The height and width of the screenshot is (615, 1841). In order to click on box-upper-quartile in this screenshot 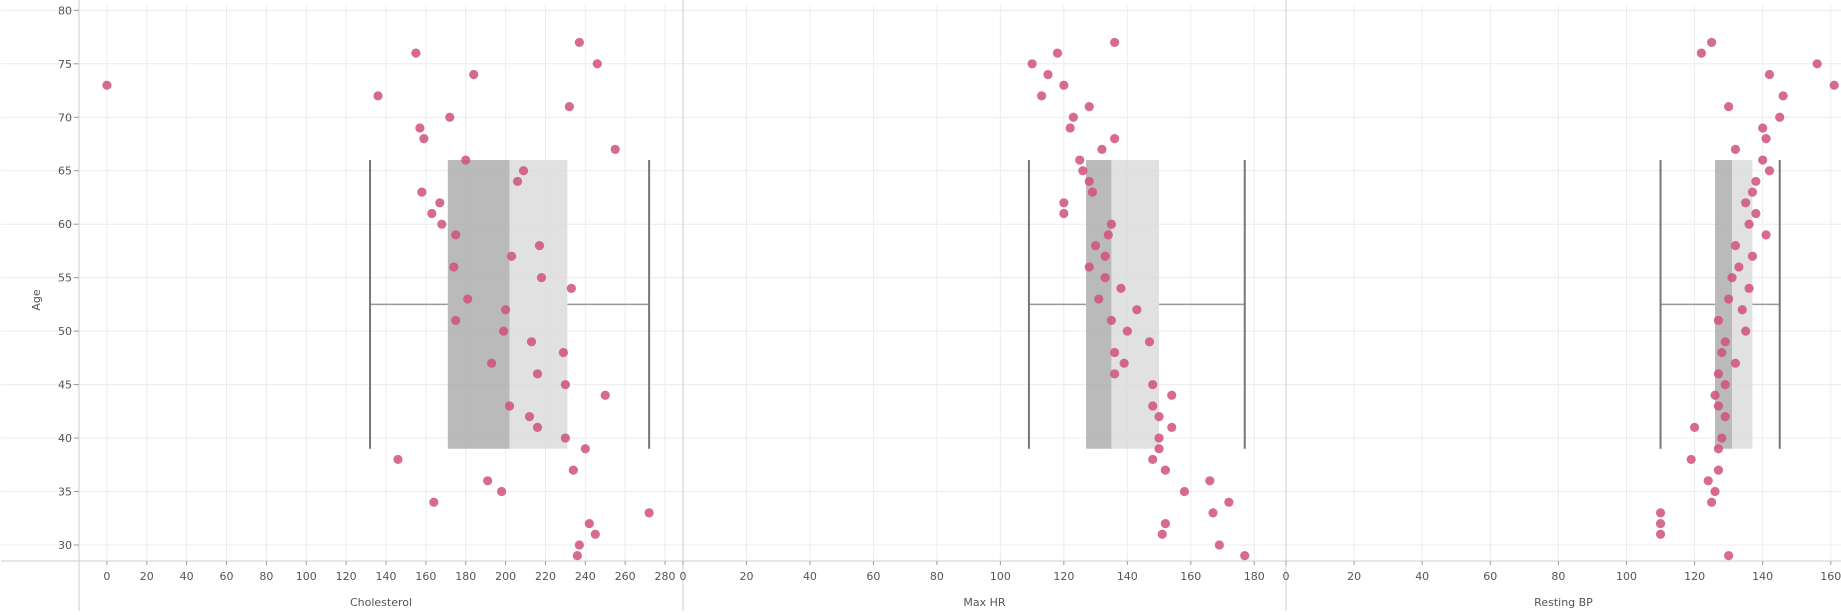, I will do `click(539, 304)`.